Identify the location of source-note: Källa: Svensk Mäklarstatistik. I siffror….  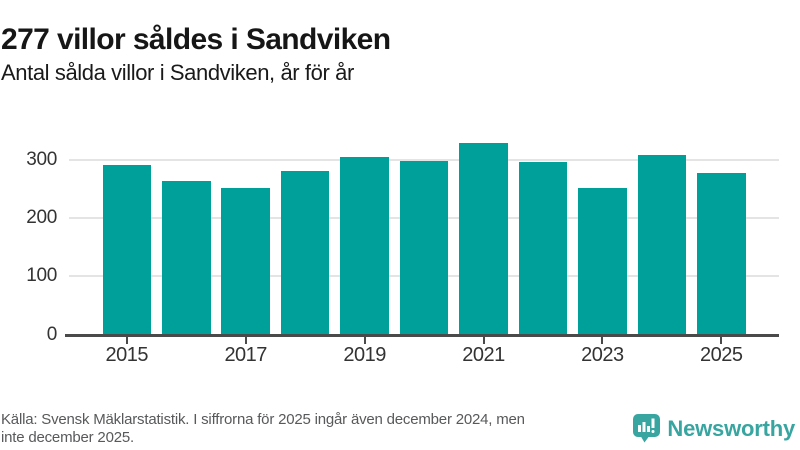
(319, 429).